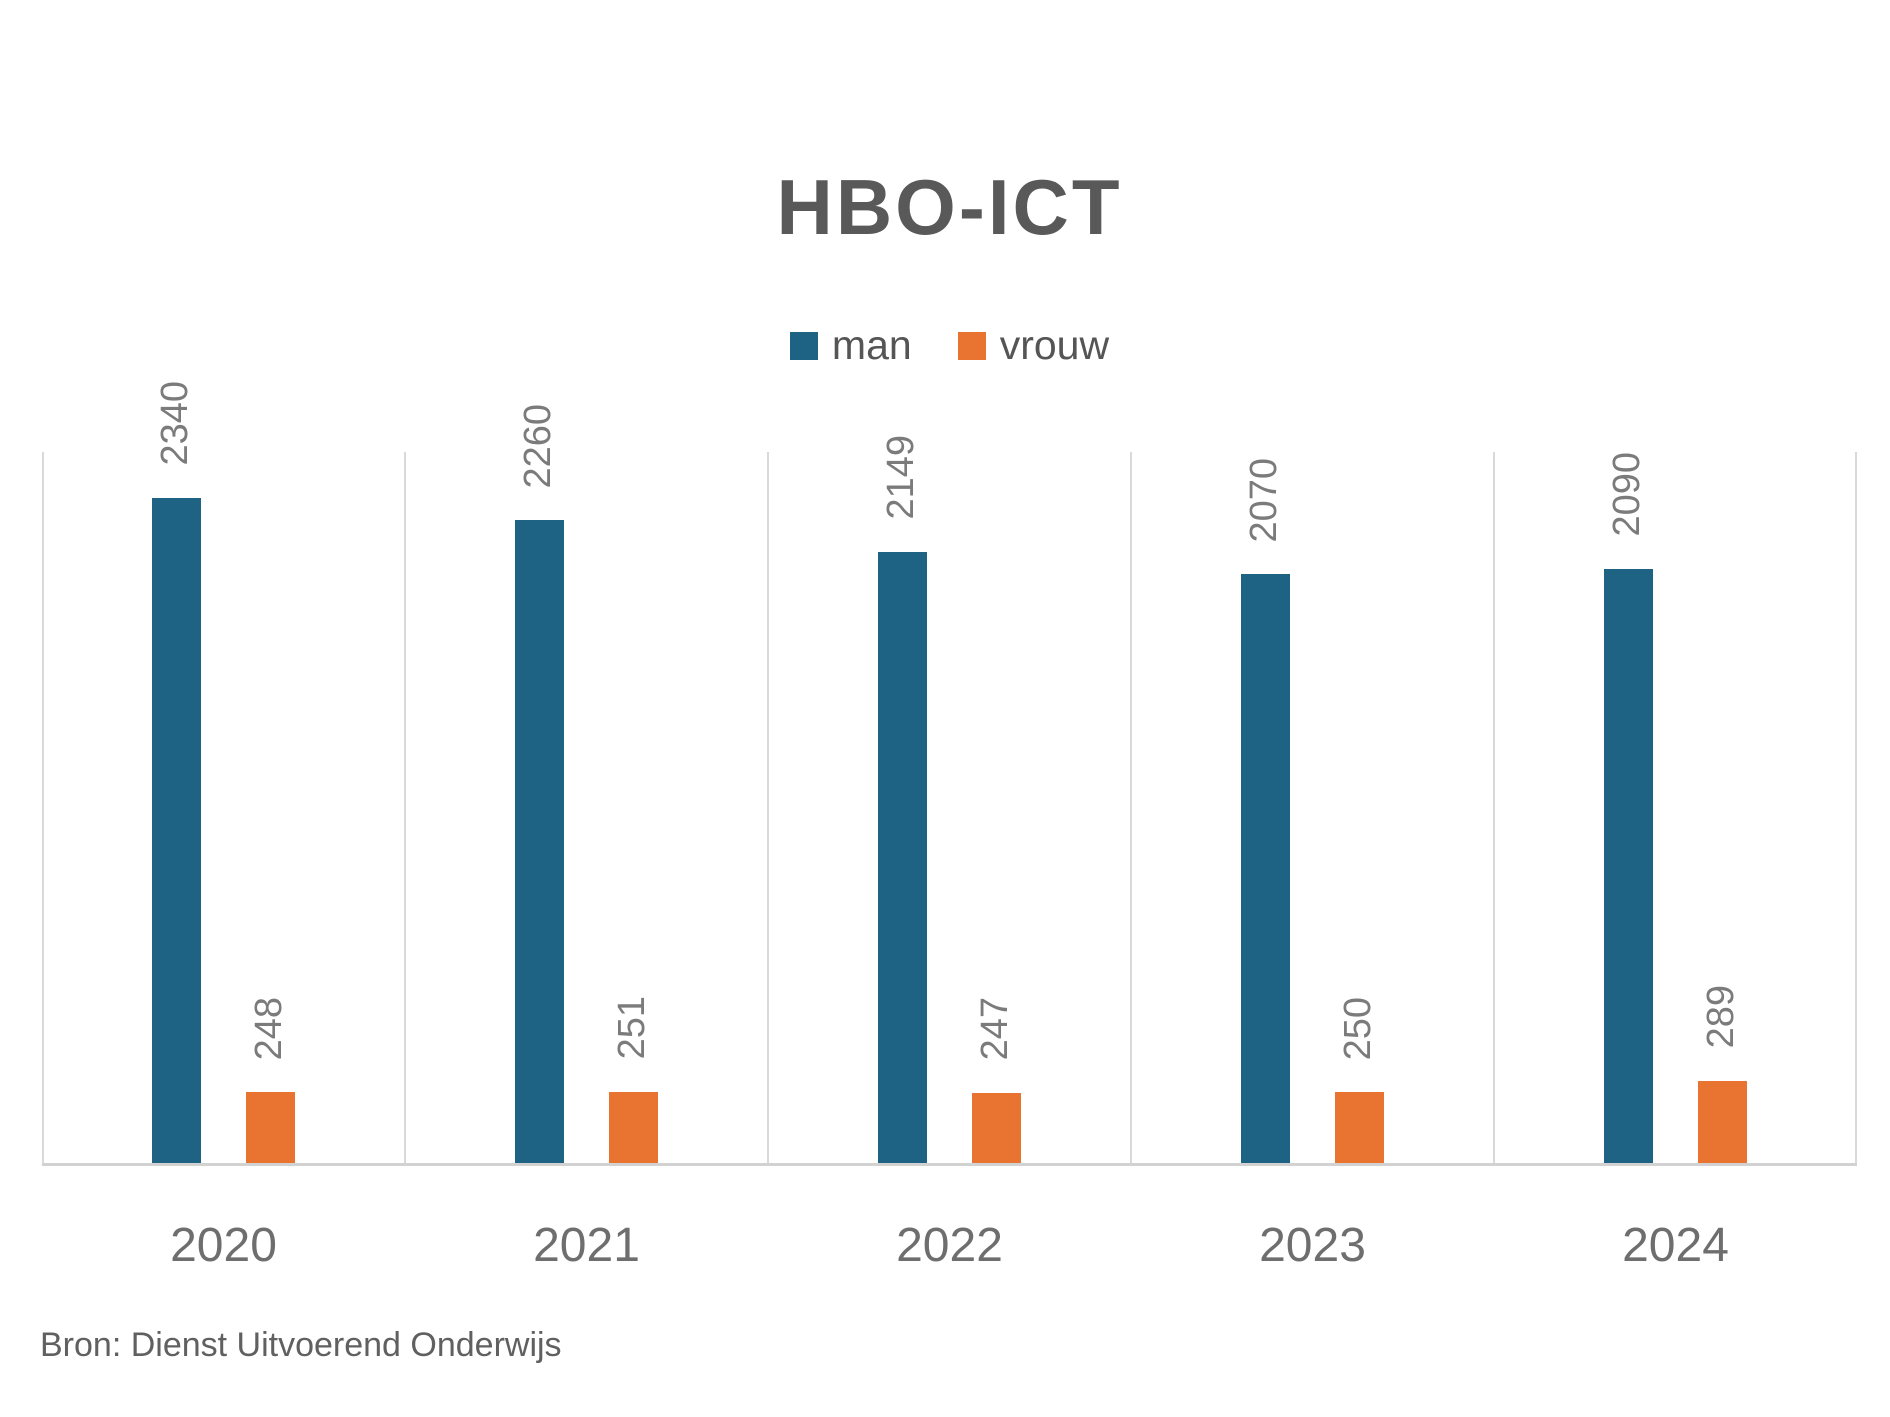 The height and width of the screenshot is (1417, 1890). What do you see at coordinates (1359, 1127) in the screenshot?
I see `bar-vrouw-2023` at bounding box center [1359, 1127].